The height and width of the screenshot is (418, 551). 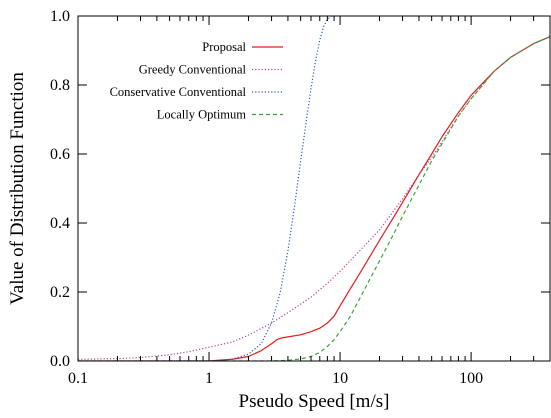 I want to click on legend-label: Conservative Conventional, so click(x=178, y=92).